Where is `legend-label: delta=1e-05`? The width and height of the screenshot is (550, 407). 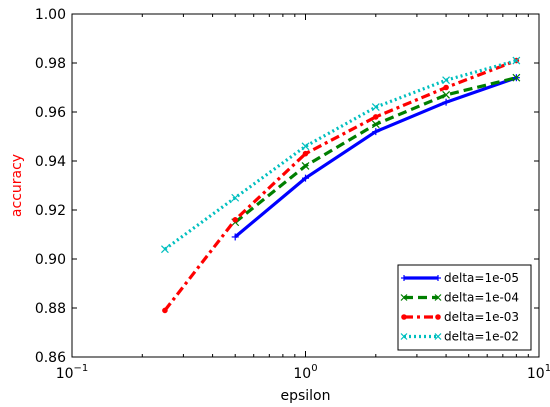
legend-label: delta=1e-05 is located at coordinates (481, 278).